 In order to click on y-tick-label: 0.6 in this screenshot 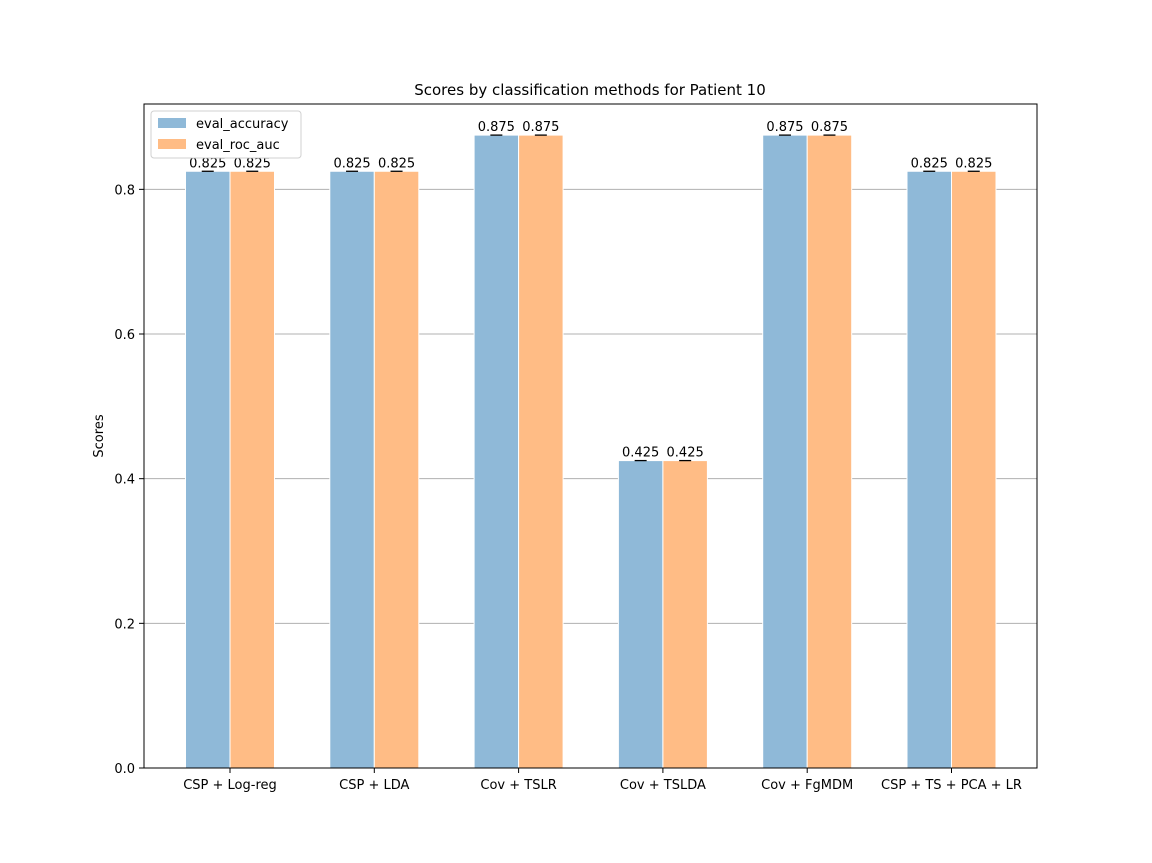, I will do `click(124, 335)`.